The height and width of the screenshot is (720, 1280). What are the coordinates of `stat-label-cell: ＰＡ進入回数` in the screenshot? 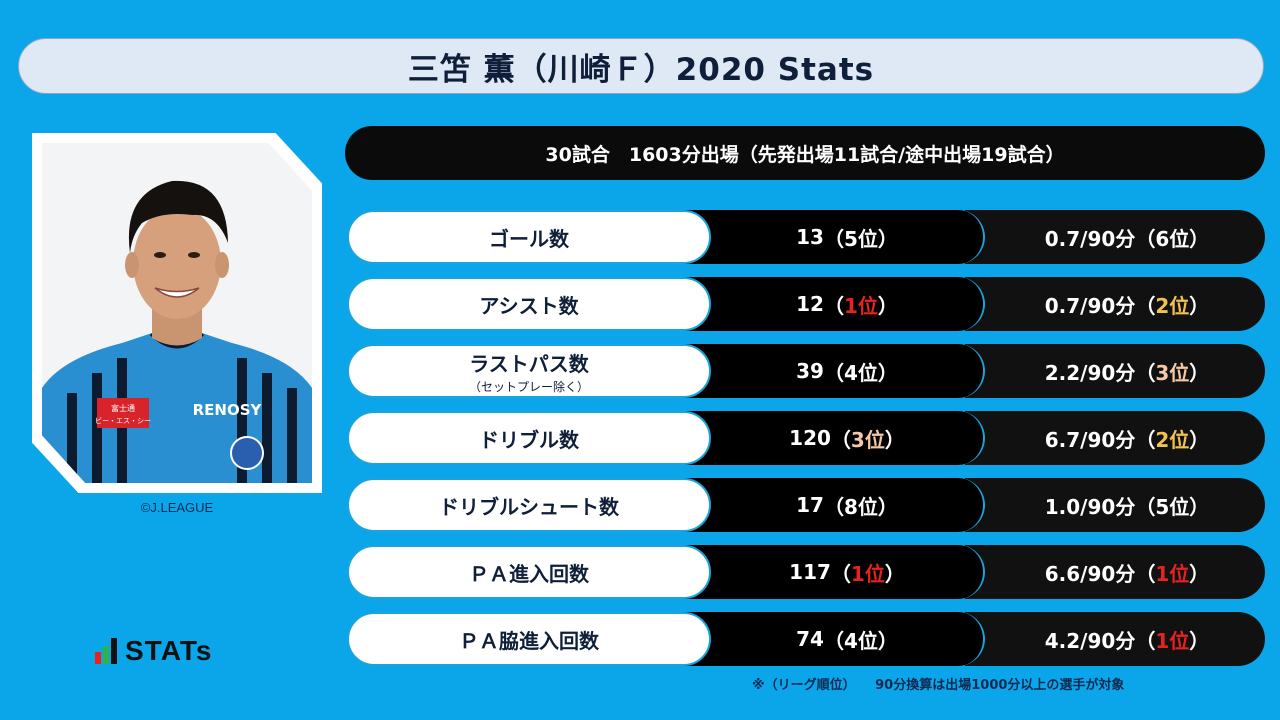 It's located at (529, 572).